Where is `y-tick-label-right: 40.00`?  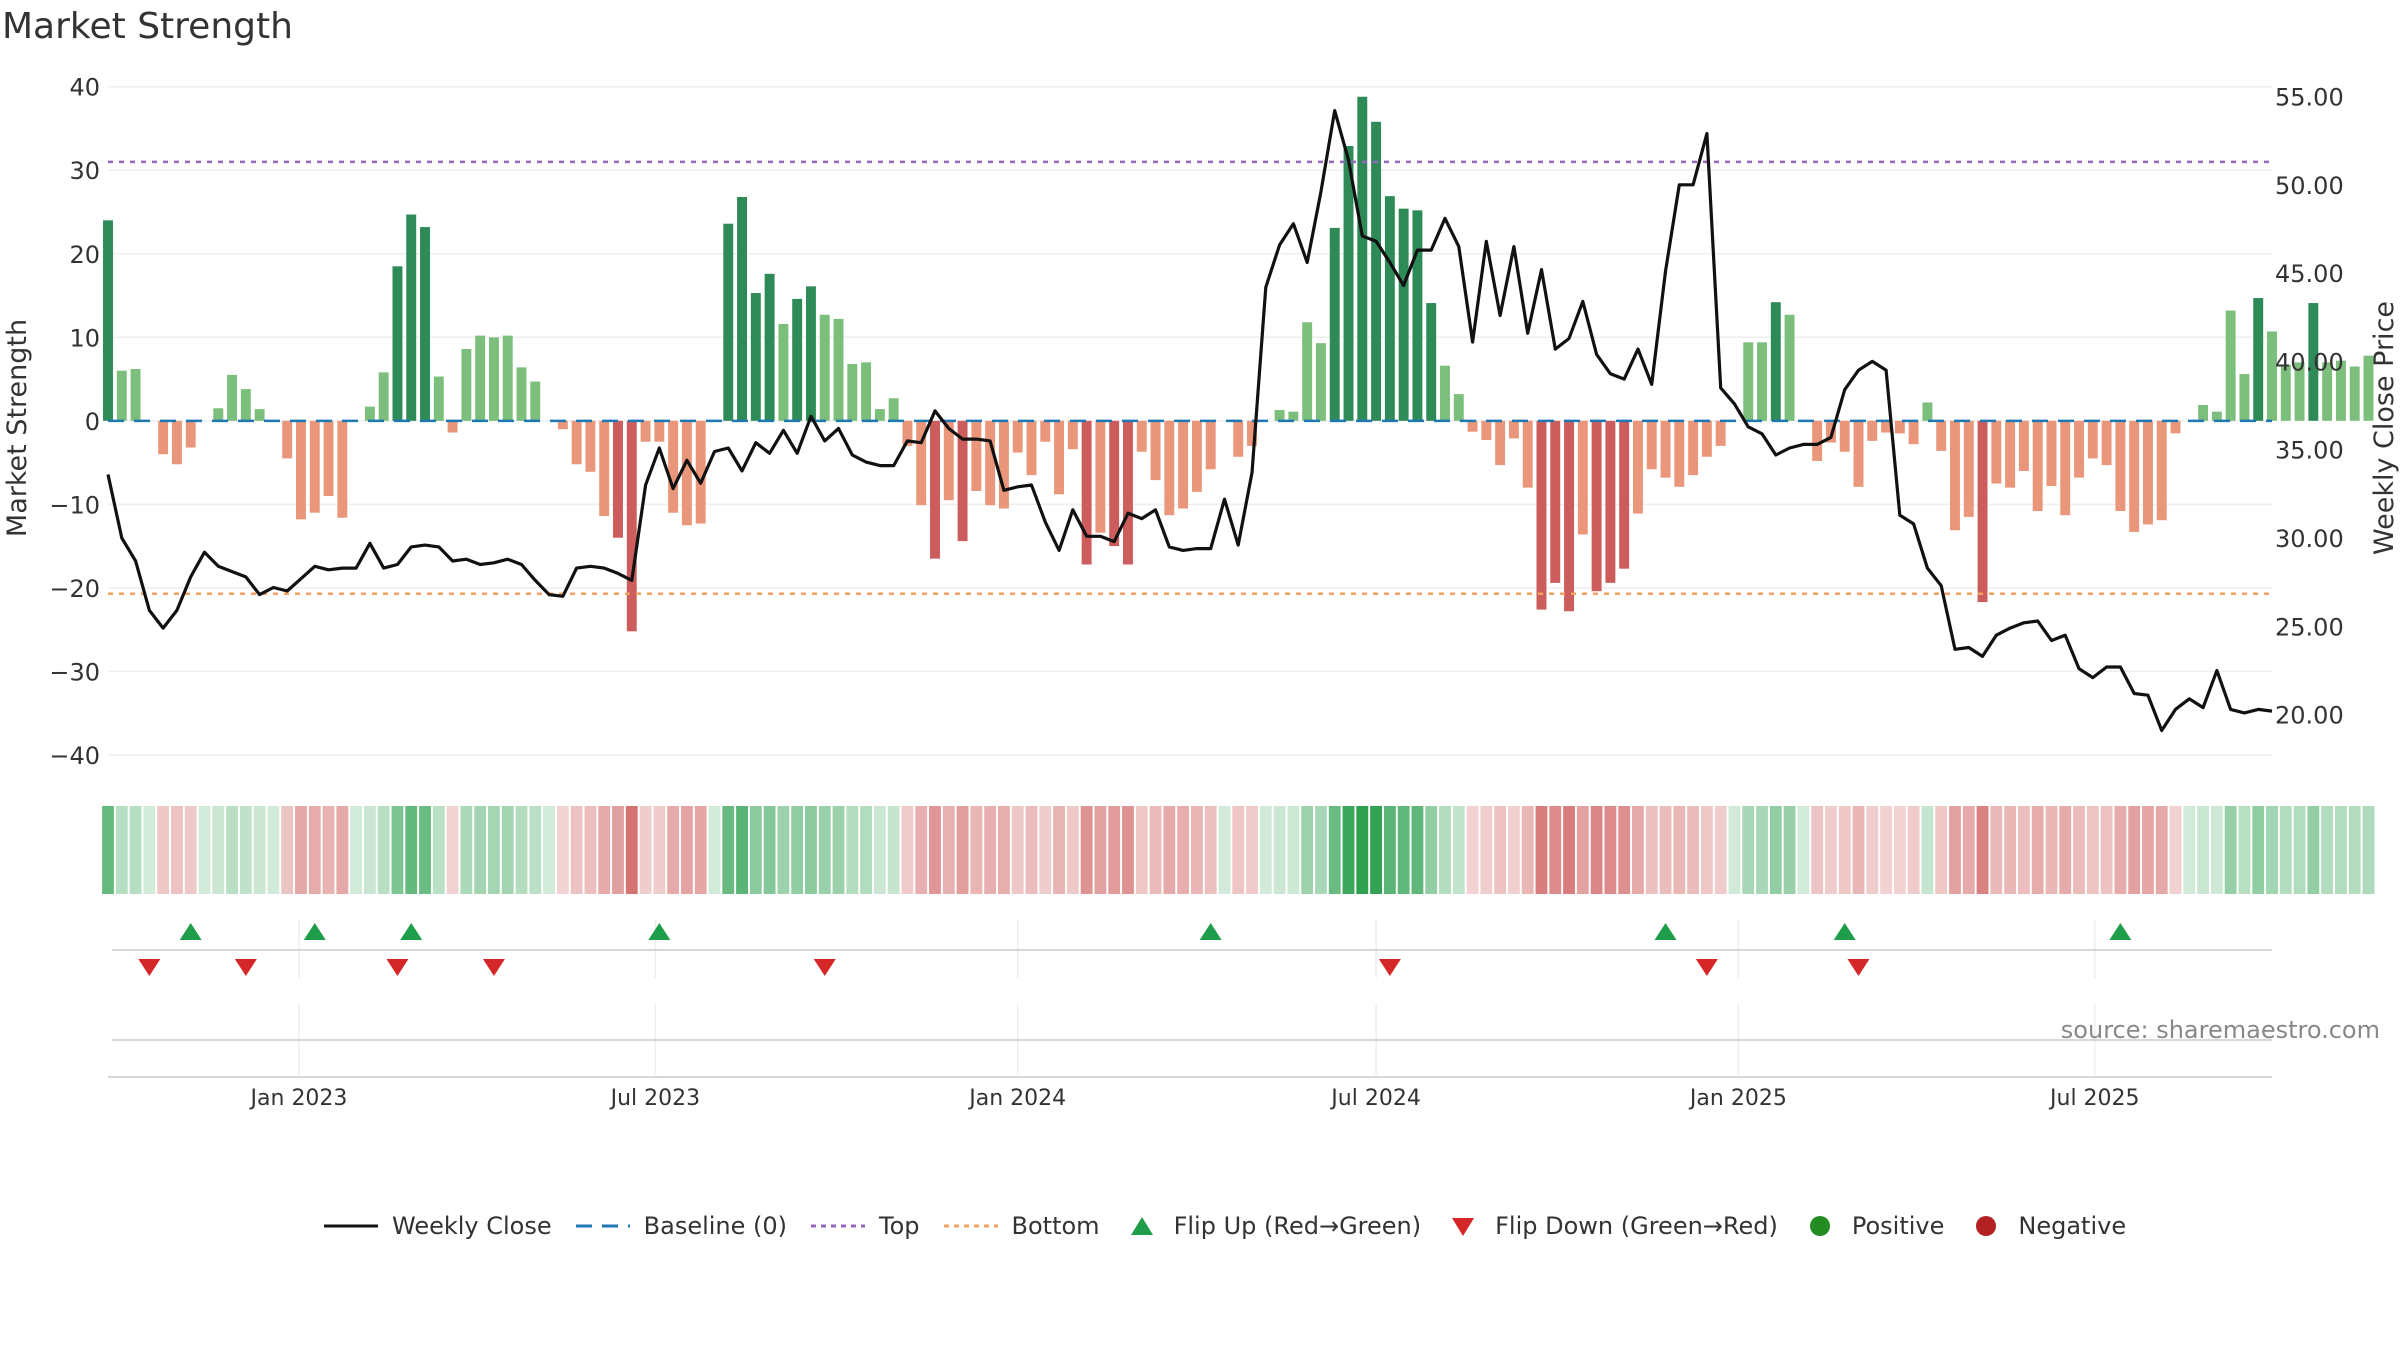 y-tick-label-right: 40.00 is located at coordinates (2309, 362).